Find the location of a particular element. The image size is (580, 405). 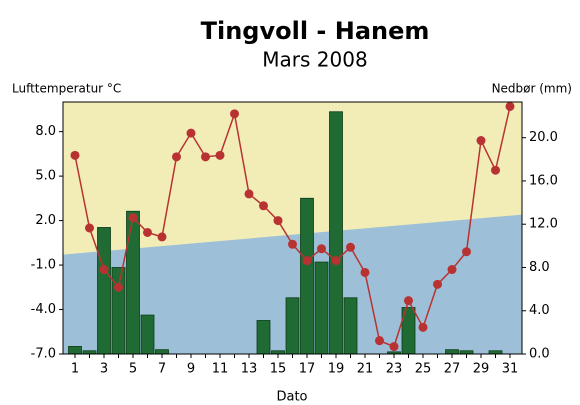

x-tick-label: 13 is located at coordinates (249, 369).